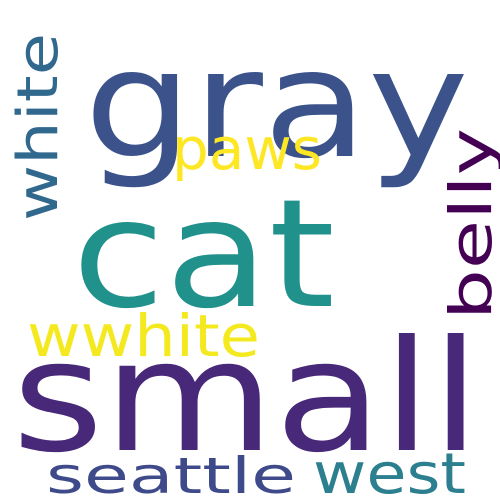  What do you see at coordinates (247, 149) in the screenshot?
I see `word-paws: paws` at bounding box center [247, 149].